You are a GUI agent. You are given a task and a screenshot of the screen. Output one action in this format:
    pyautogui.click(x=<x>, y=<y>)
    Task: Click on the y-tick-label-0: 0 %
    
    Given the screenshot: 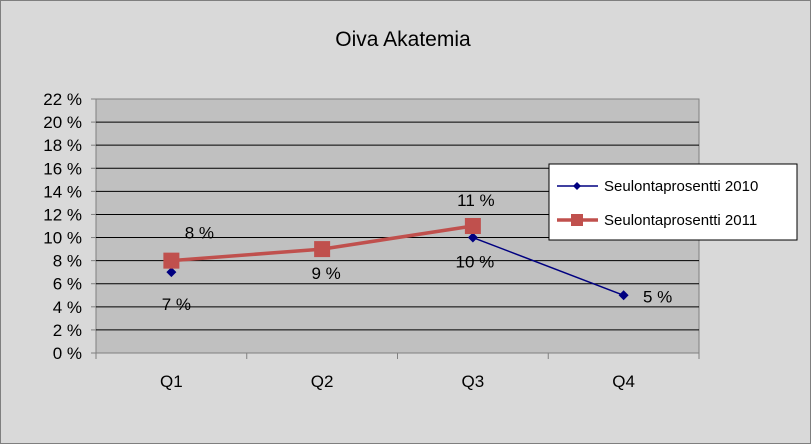 What is the action you would take?
    pyautogui.click(x=67, y=353)
    